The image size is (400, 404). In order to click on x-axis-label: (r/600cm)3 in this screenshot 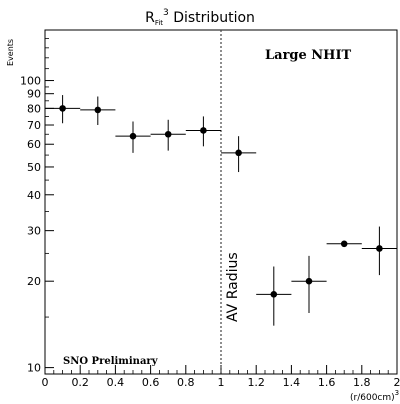, I will do `click(374, 396)`.